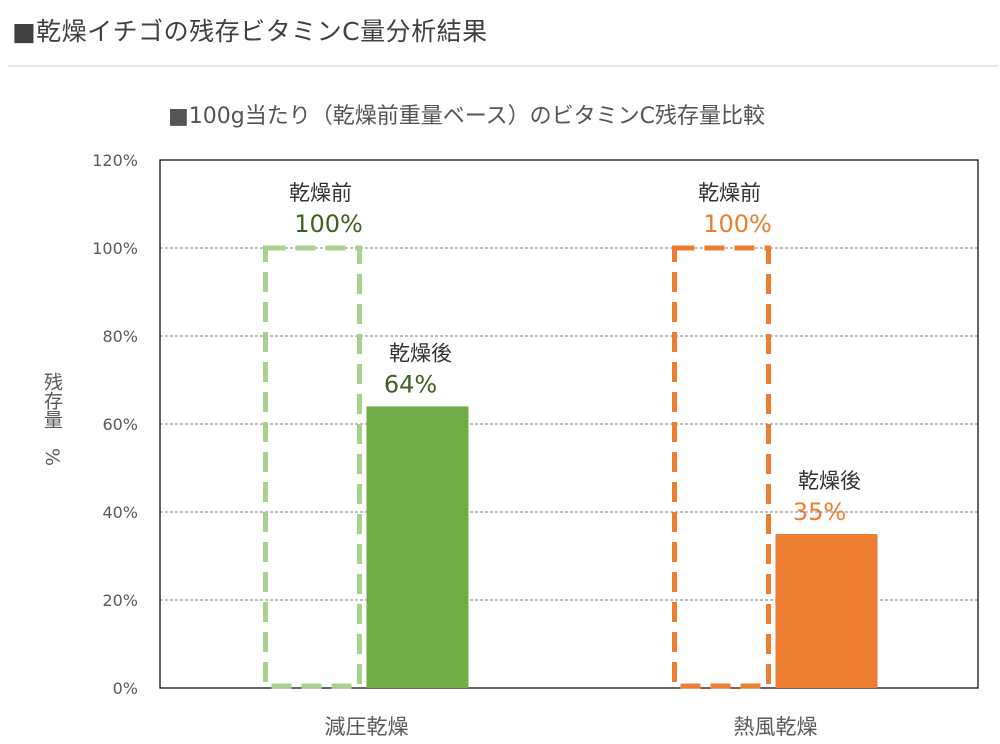 The width and height of the screenshot is (1000, 744). Describe the element at coordinates (467, 116) in the screenshot. I see `chart-title: ■100g当たり（乾燥前重量ベース）のビタミンC残存量比較` at that location.